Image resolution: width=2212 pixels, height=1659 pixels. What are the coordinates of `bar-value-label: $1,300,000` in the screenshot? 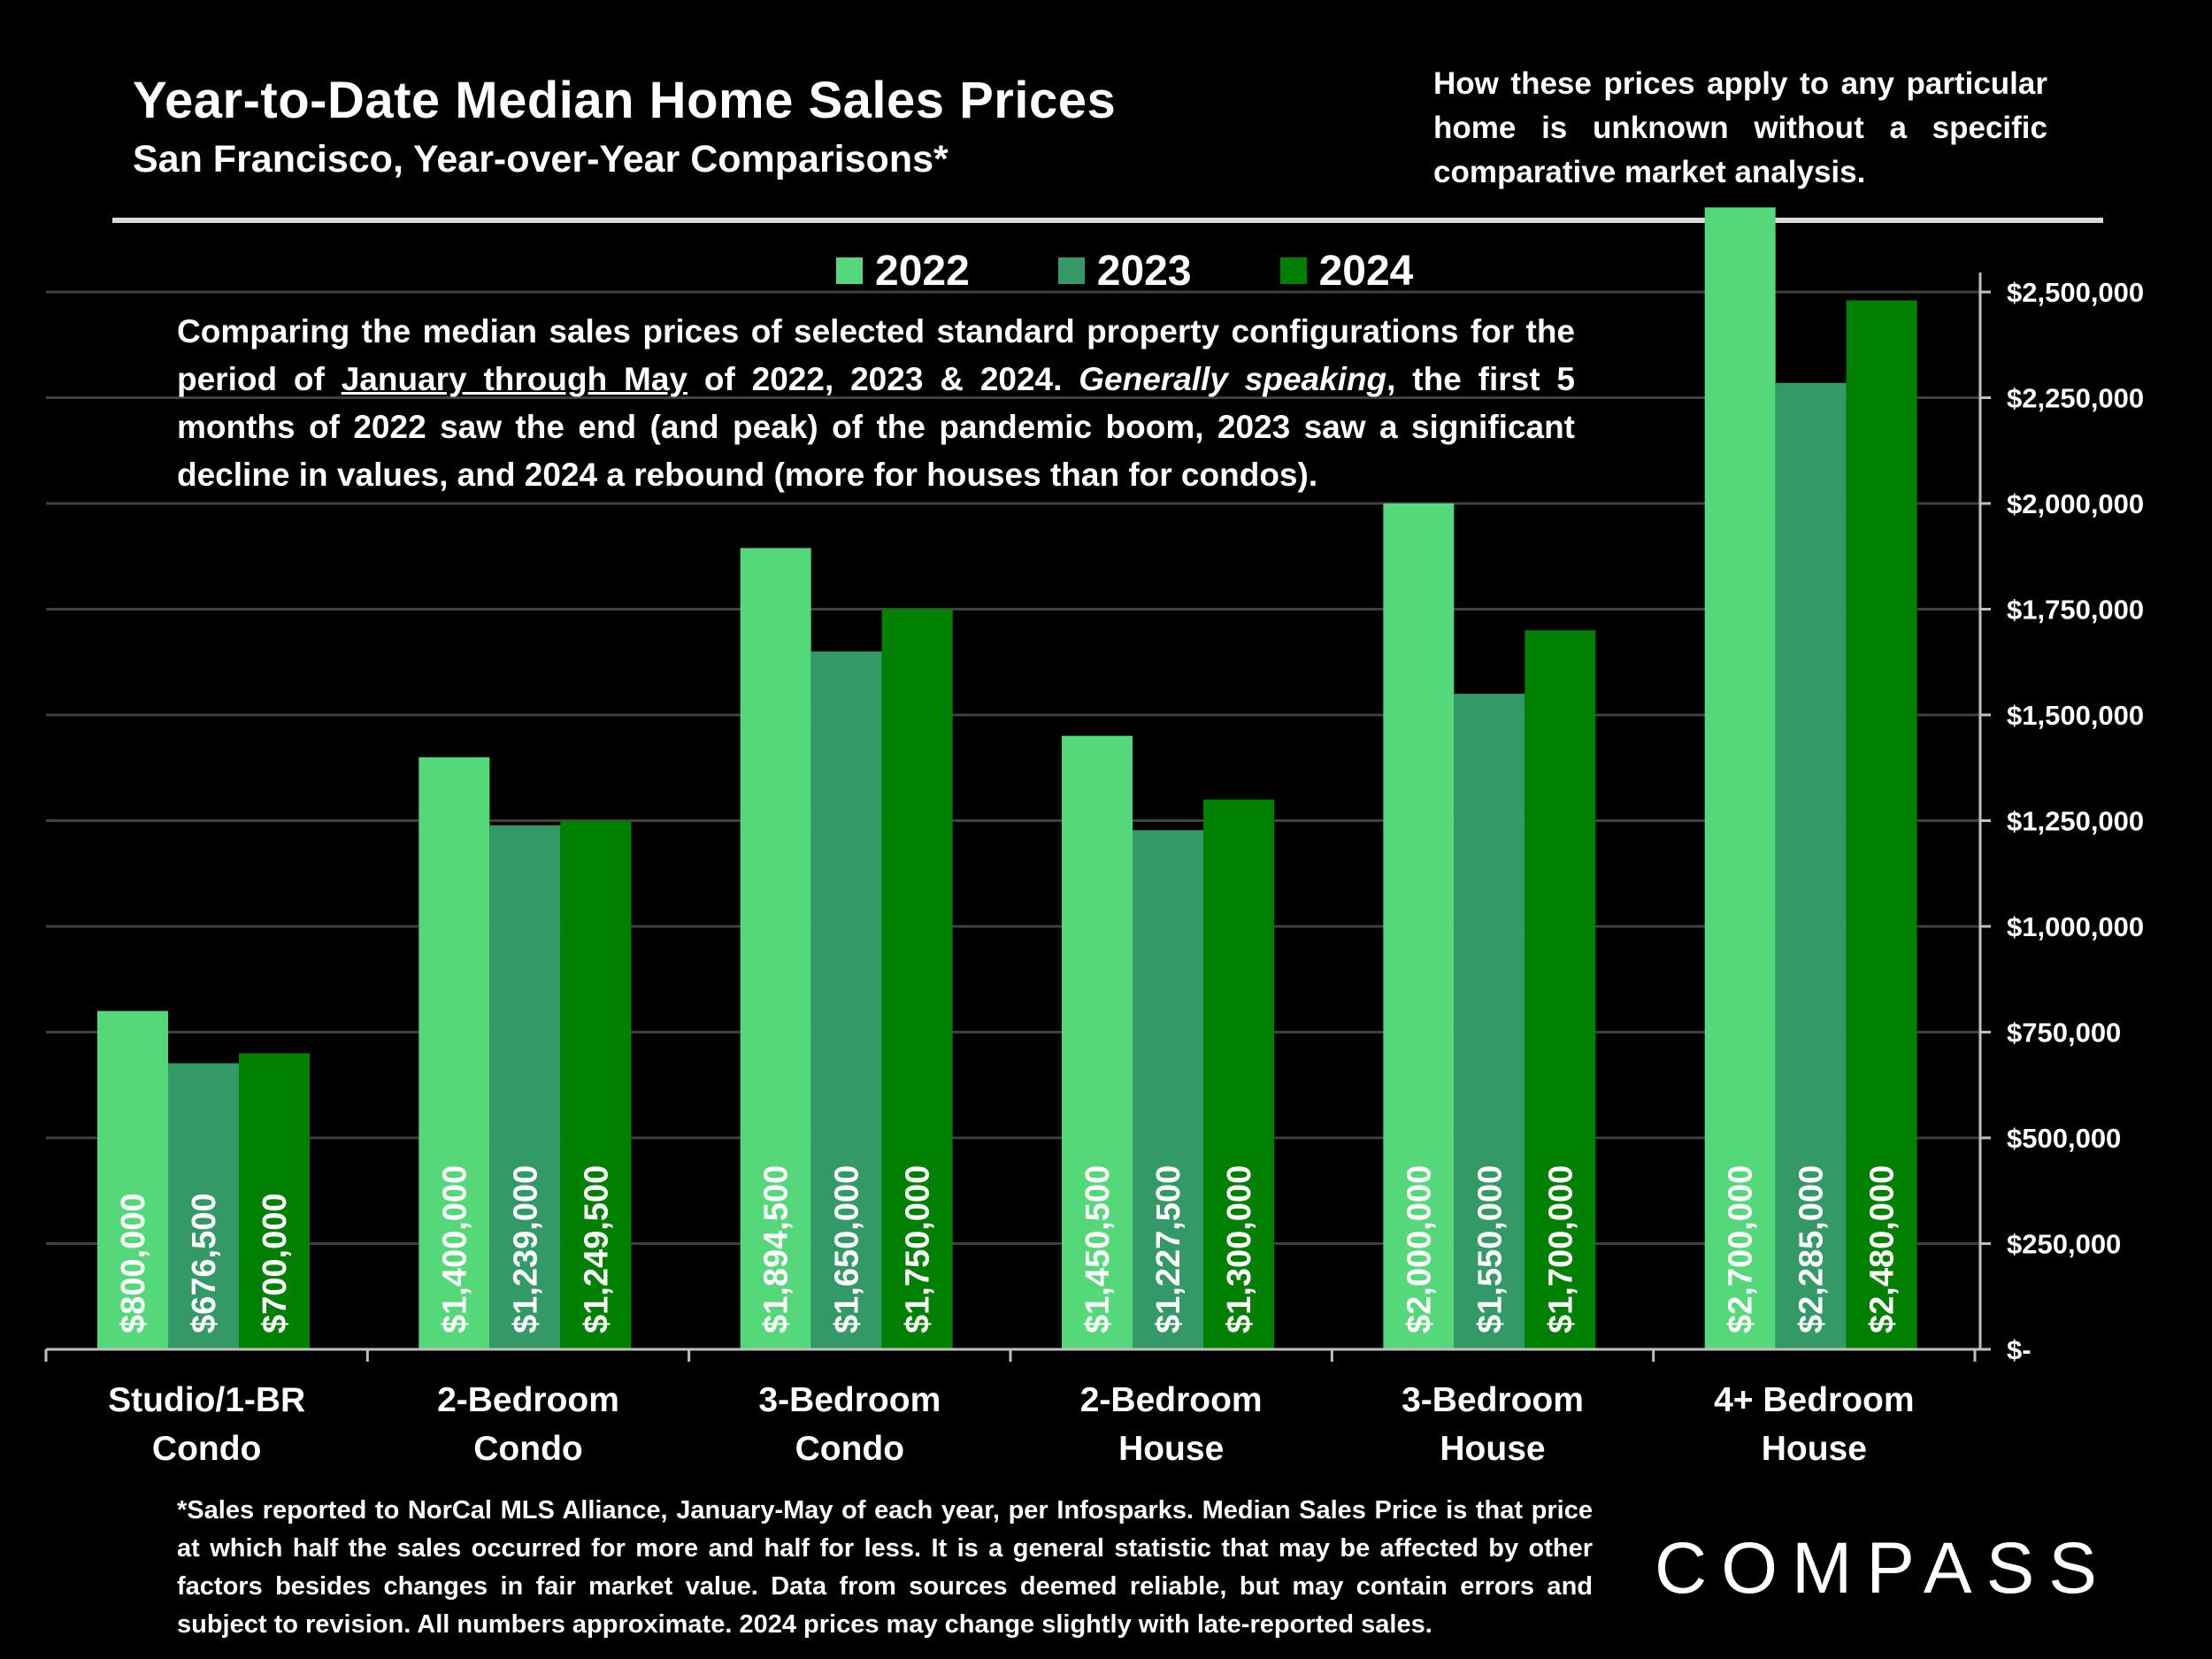 It's located at (1240, 1249).